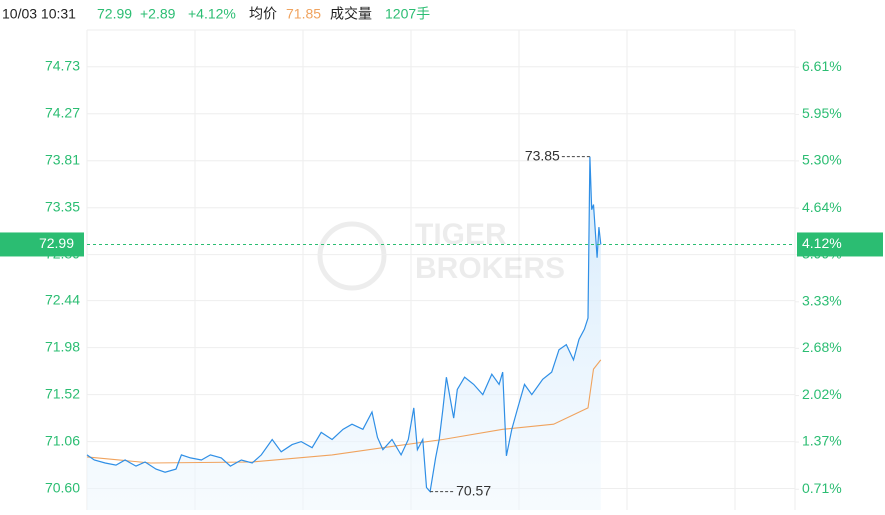  I want to click on y-tick-label: 70.60, so click(62, 487).